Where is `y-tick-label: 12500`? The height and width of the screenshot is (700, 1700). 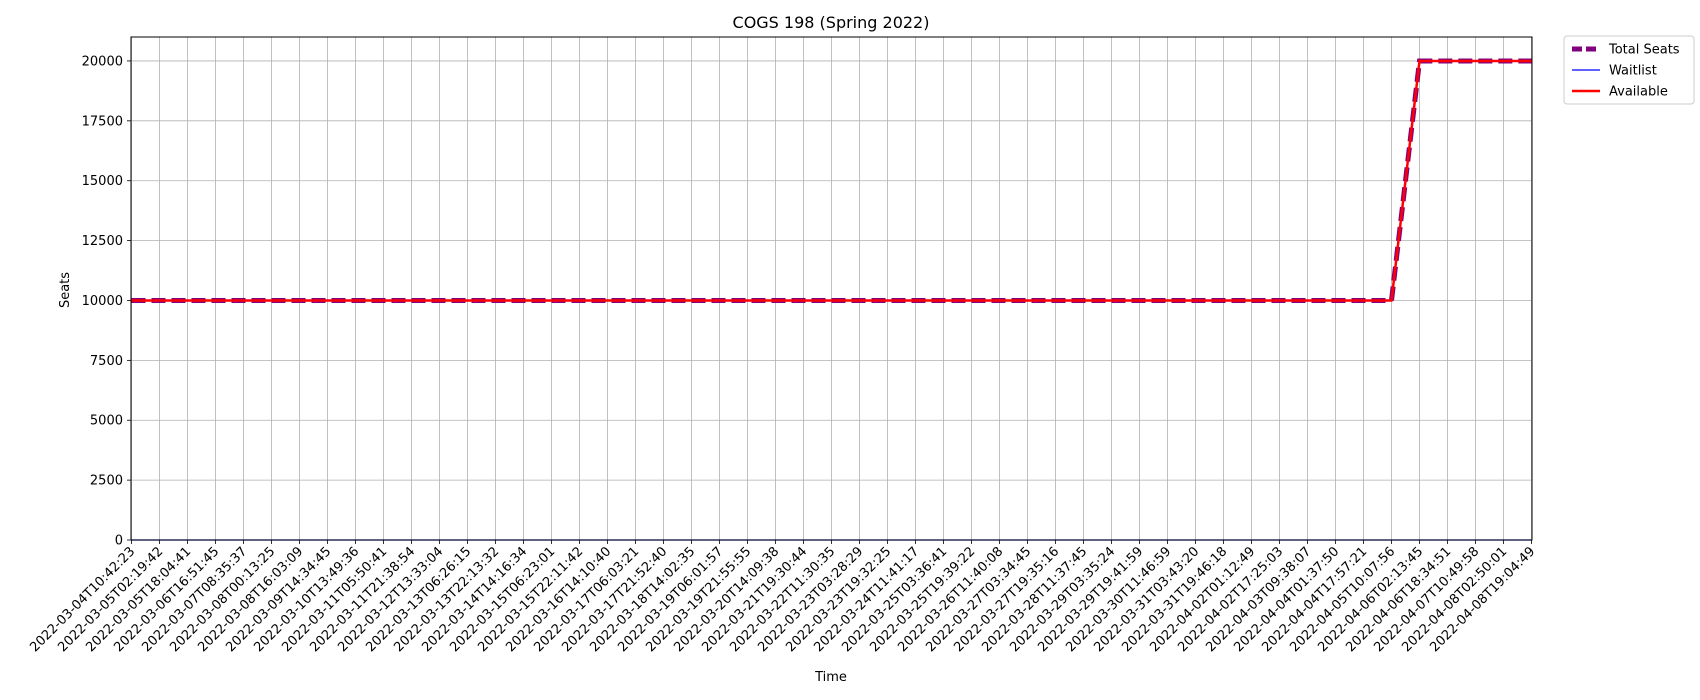 y-tick-label: 12500 is located at coordinates (102, 241).